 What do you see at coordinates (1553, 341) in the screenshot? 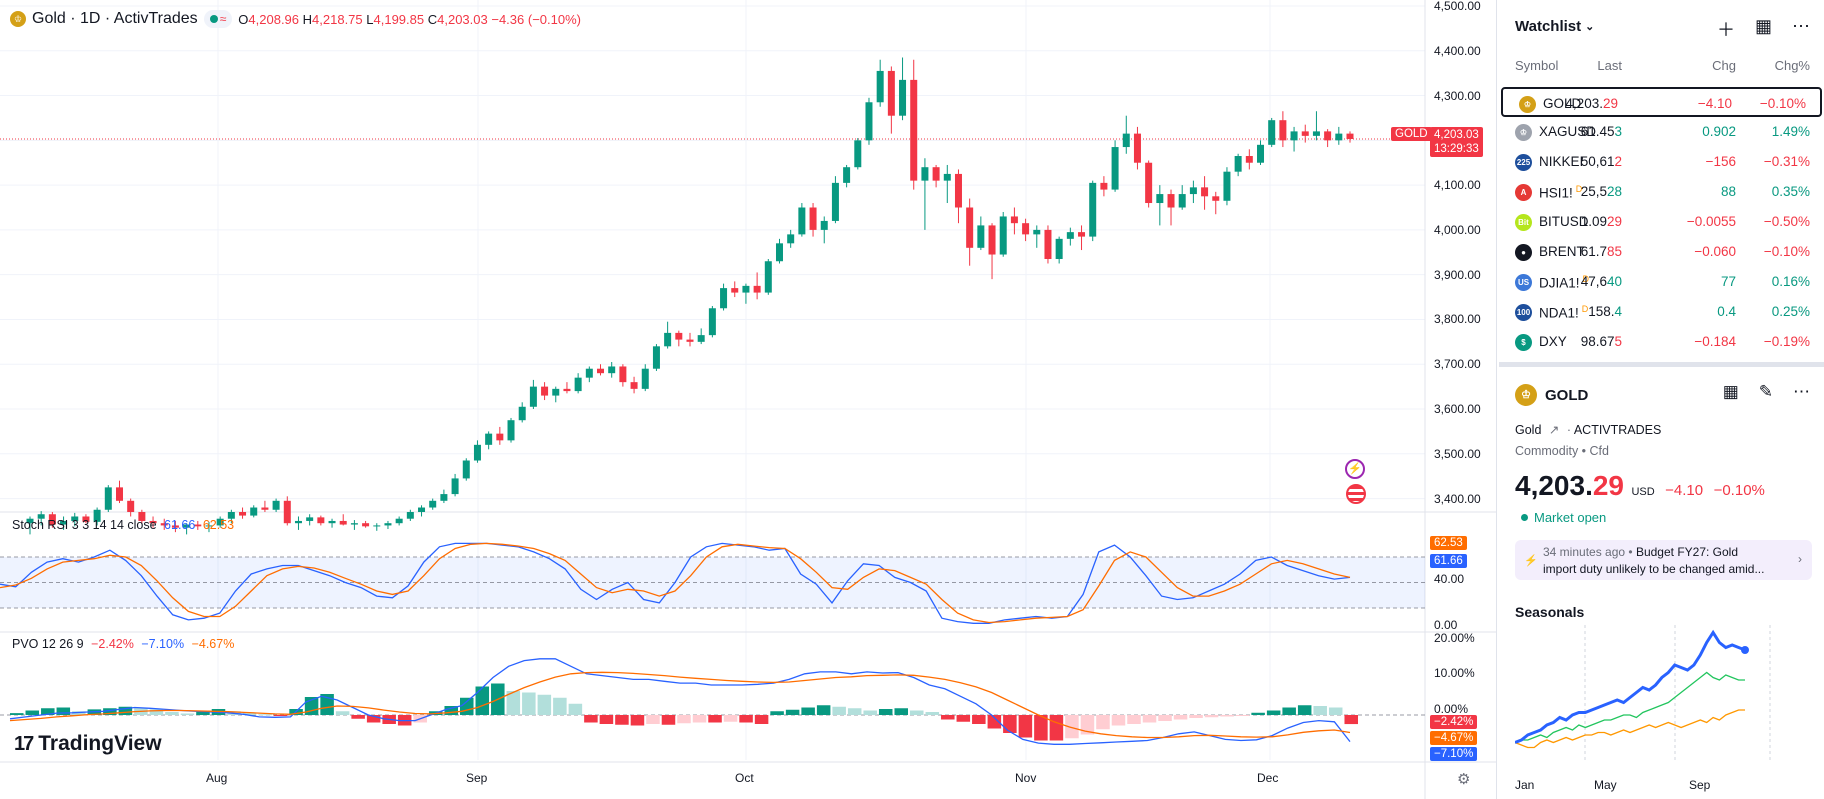
I see `watchlist-symbol: DXY` at bounding box center [1553, 341].